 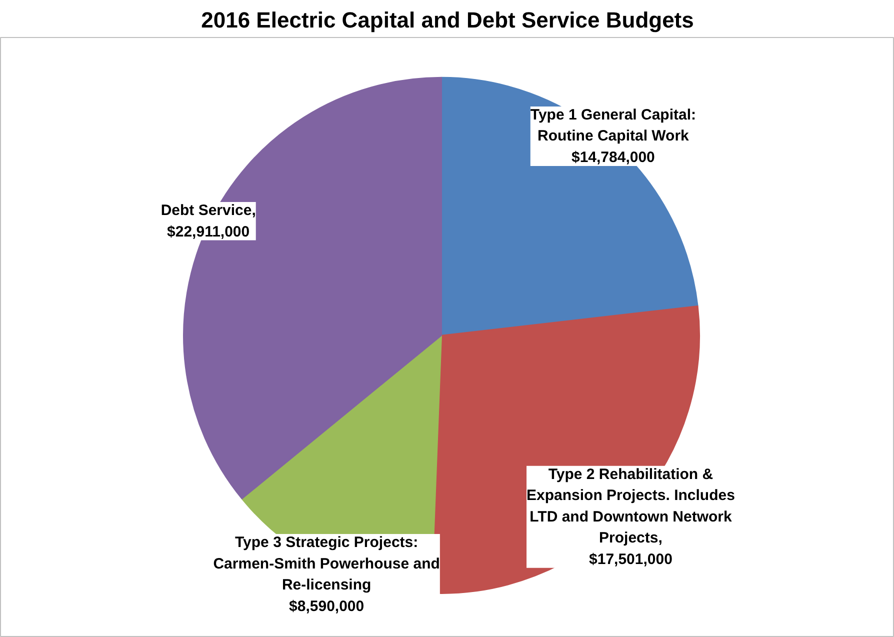 What do you see at coordinates (447, 20) in the screenshot?
I see `chart-title: 2016 Electric Capital and Debt Service Budgets` at bounding box center [447, 20].